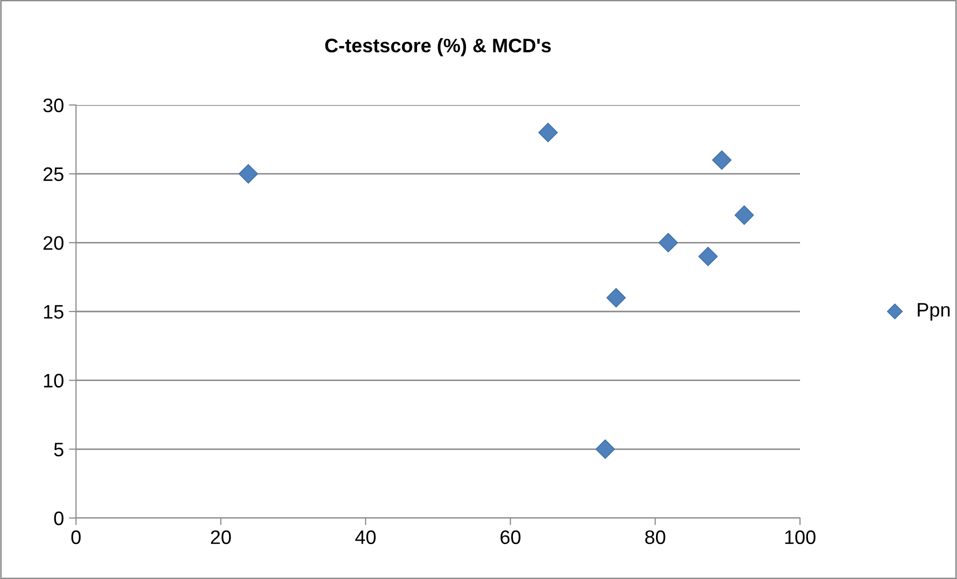 The width and height of the screenshot is (957, 579). Describe the element at coordinates (59, 449) in the screenshot. I see `y-tick-label: 5` at that location.